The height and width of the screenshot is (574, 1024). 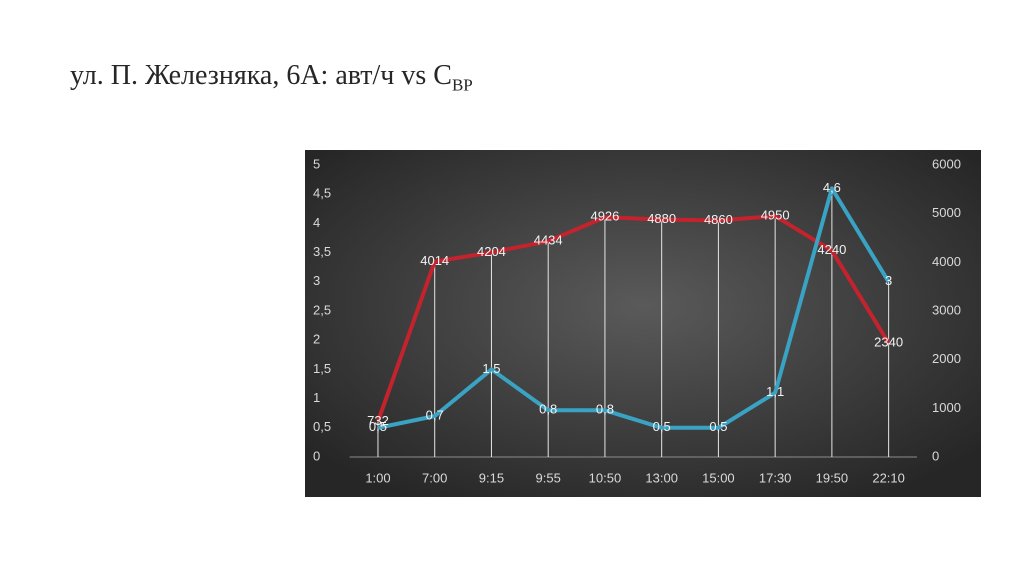 I want to click on y-tick-label: 0, so click(x=316, y=455).